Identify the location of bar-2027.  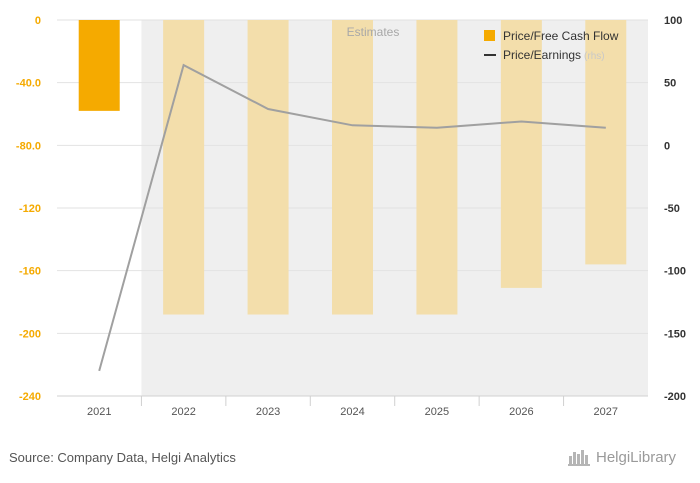
(606, 142).